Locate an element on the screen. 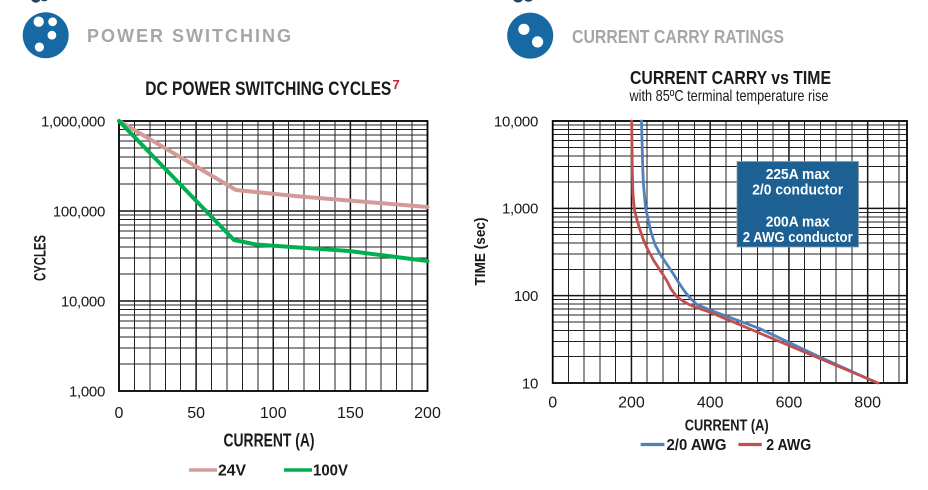 The image size is (928, 490). svg-text: DC POWER SWITCHING CYCLES is located at coordinates (268, 89).